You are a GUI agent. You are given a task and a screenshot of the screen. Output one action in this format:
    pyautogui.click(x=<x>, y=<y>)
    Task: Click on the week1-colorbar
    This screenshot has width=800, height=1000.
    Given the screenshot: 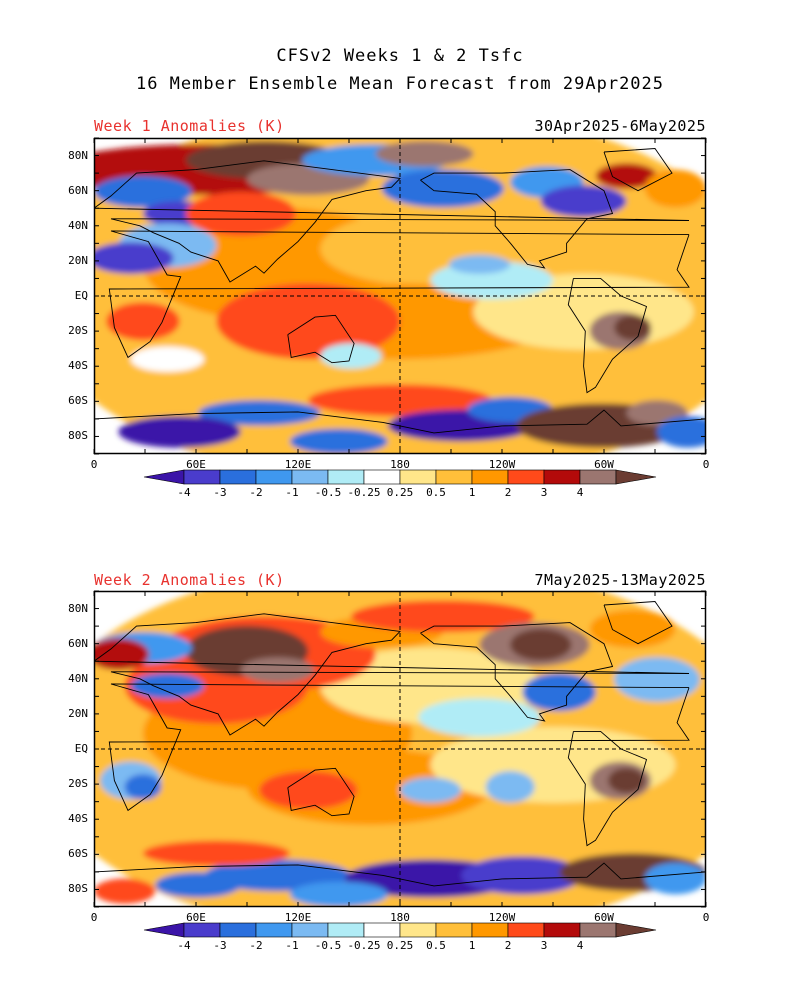 What is the action you would take?
    pyautogui.click(x=375, y=480)
    